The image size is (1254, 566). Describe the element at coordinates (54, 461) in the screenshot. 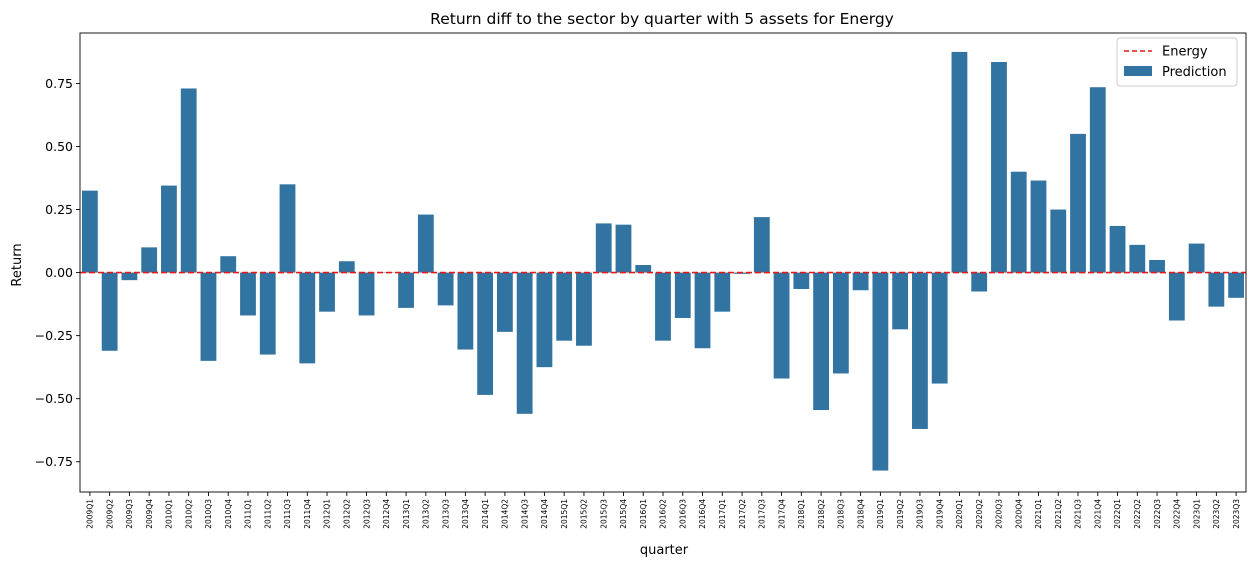

I see `y-tick-label: −0.75` at that location.